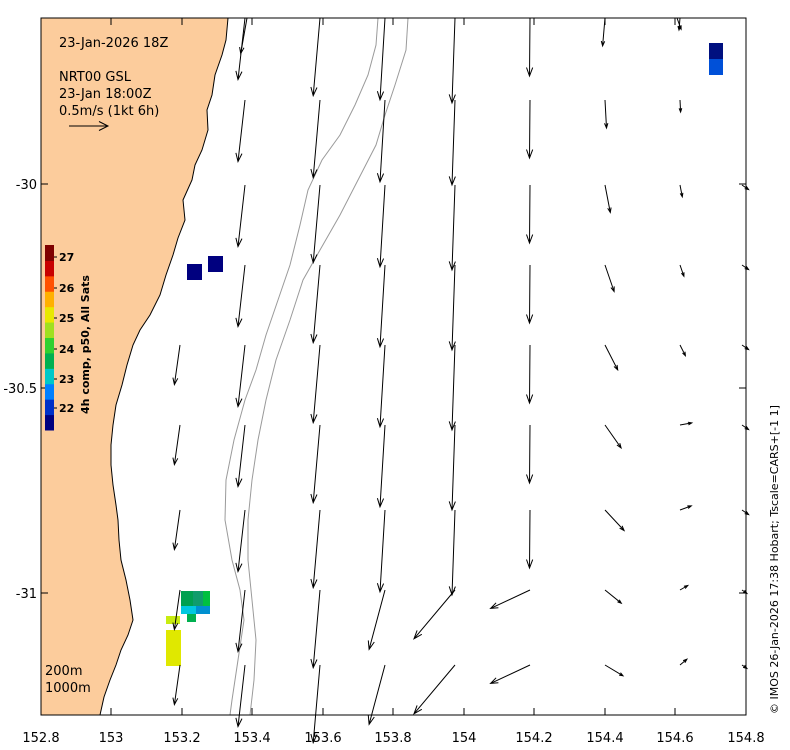 Image resolution: width=790 pixels, height=750 pixels. What do you see at coordinates (26, 185) in the screenshot?
I see `y-tick-label: -30` at bounding box center [26, 185].